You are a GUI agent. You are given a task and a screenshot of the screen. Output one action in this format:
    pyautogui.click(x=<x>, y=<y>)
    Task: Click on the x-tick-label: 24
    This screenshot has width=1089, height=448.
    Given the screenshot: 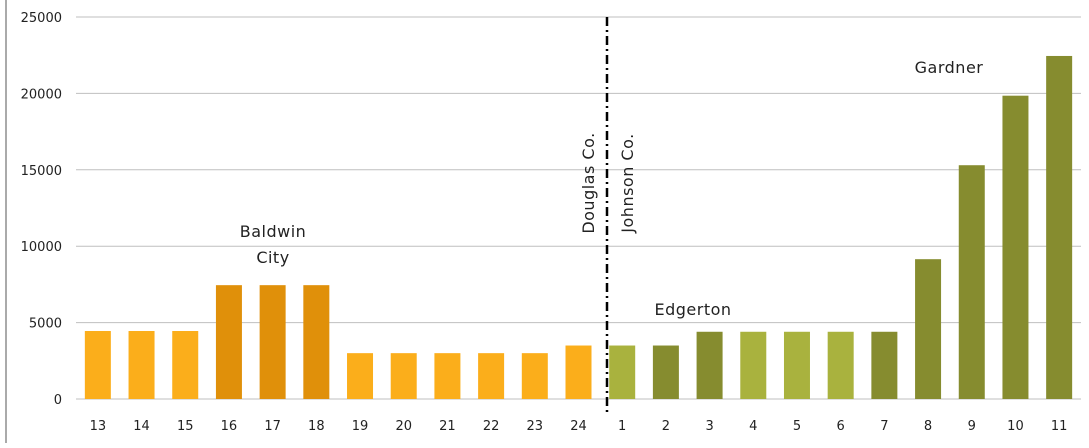 What is the action you would take?
    pyautogui.click(x=578, y=426)
    